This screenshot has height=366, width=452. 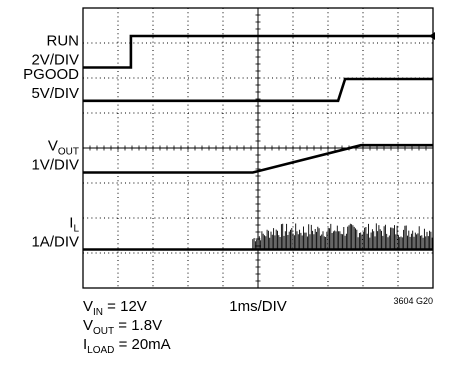 What do you see at coordinates (258, 51) in the screenshot?
I see `trace-run` at bounding box center [258, 51].